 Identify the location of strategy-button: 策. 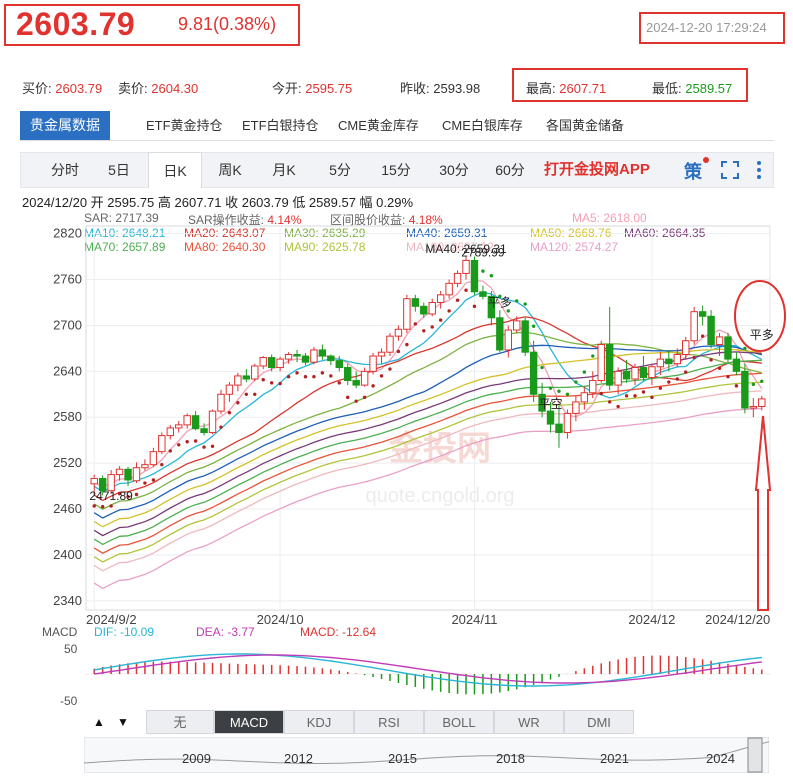
(693, 171).